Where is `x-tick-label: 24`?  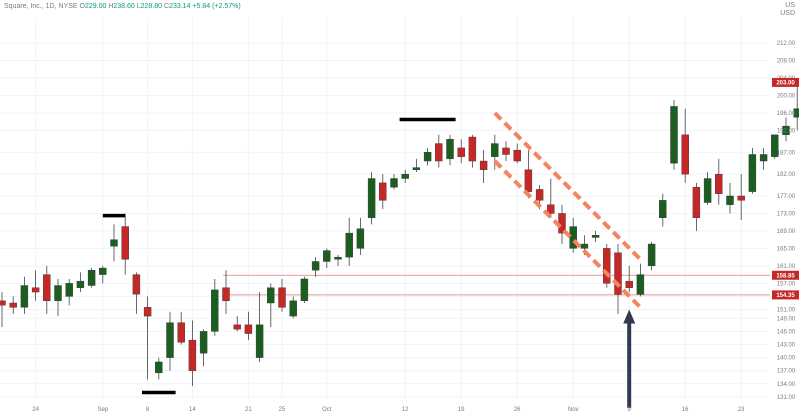
x-tick-label: 24 is located at coordinates (35, 410).